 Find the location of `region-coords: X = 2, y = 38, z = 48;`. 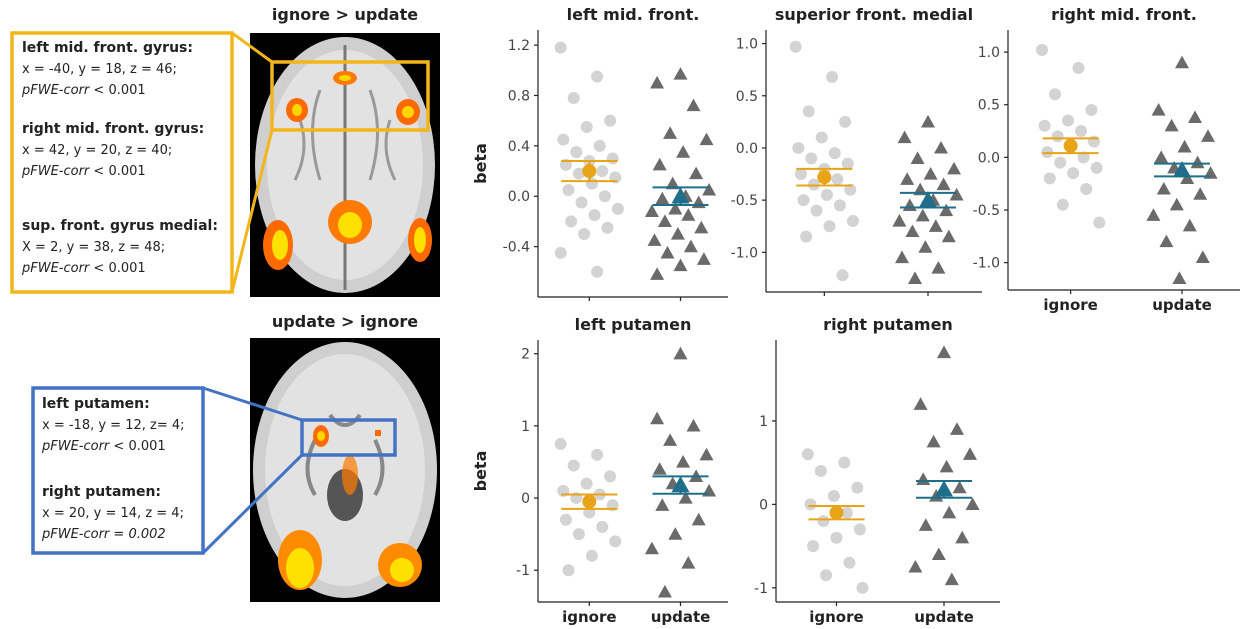

region-coords: X = 2, y = 38, z = 48; is located at coordinates (93, 247).